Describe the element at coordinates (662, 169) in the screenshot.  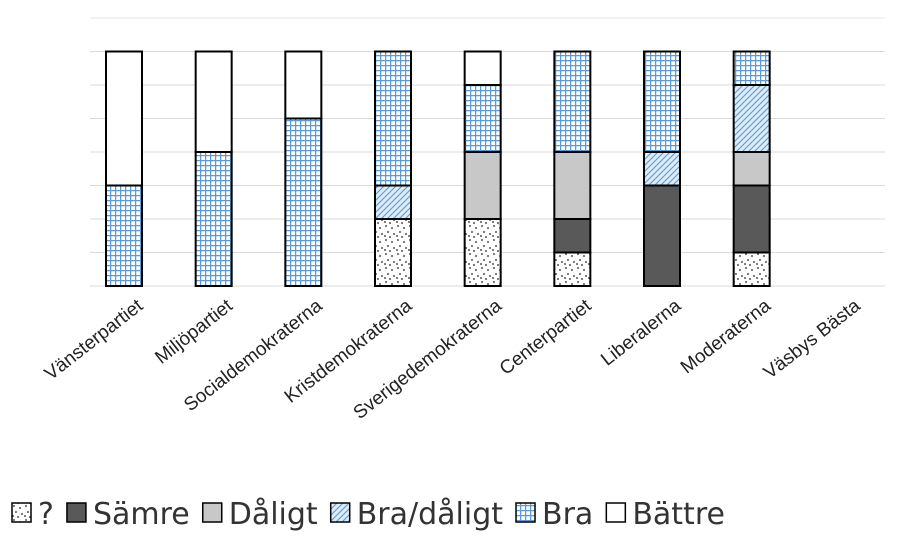
I see `bar-segment-liberalerna-bra-d-ligt` at that location.